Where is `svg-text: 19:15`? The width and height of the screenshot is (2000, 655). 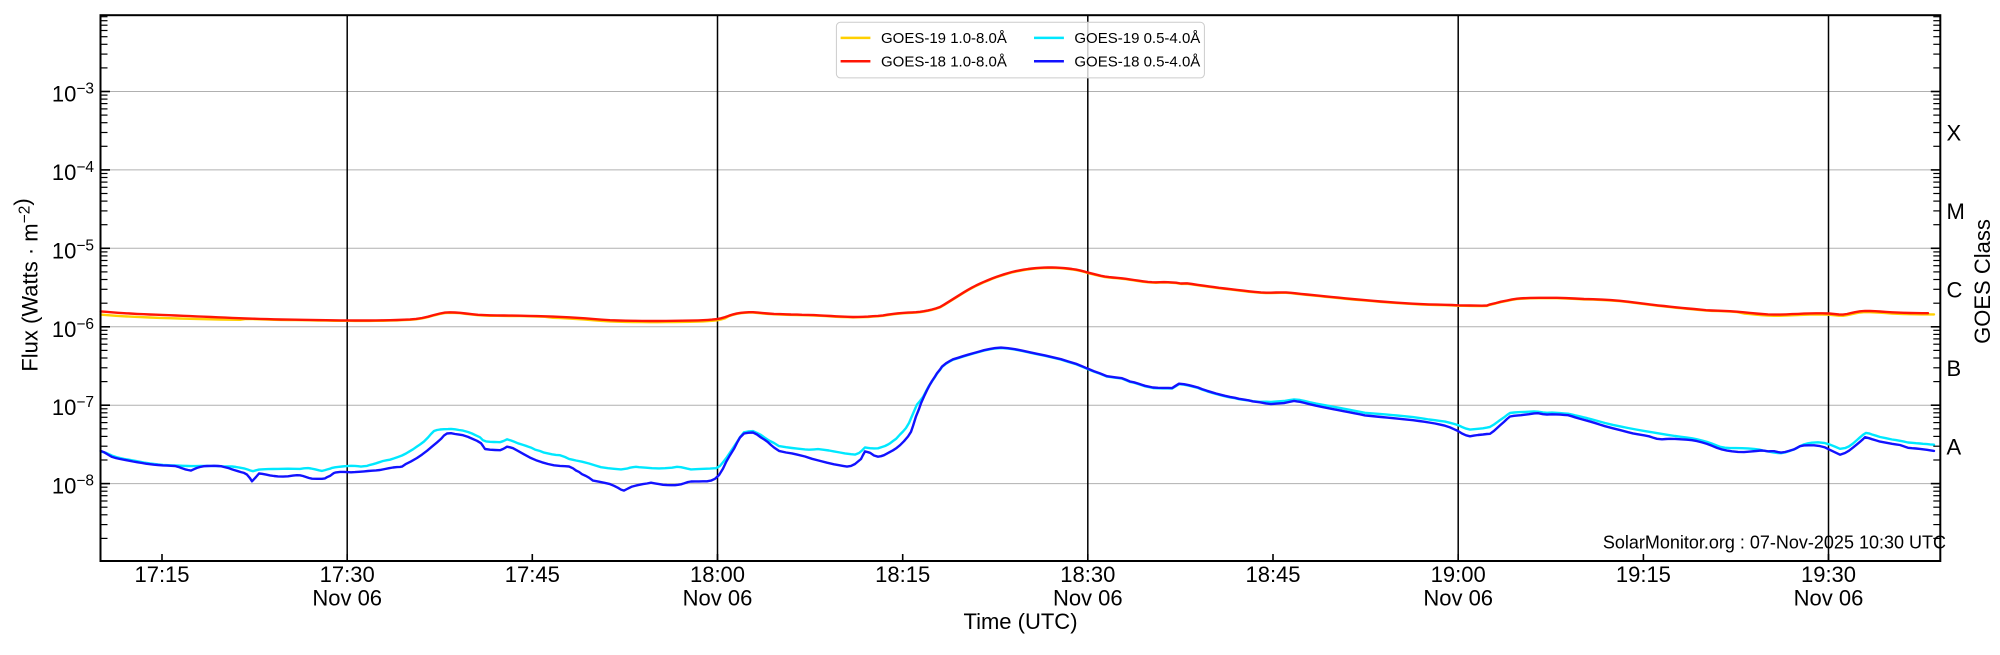
svg-text: 19:15 is located at coordinates (1643, 574).